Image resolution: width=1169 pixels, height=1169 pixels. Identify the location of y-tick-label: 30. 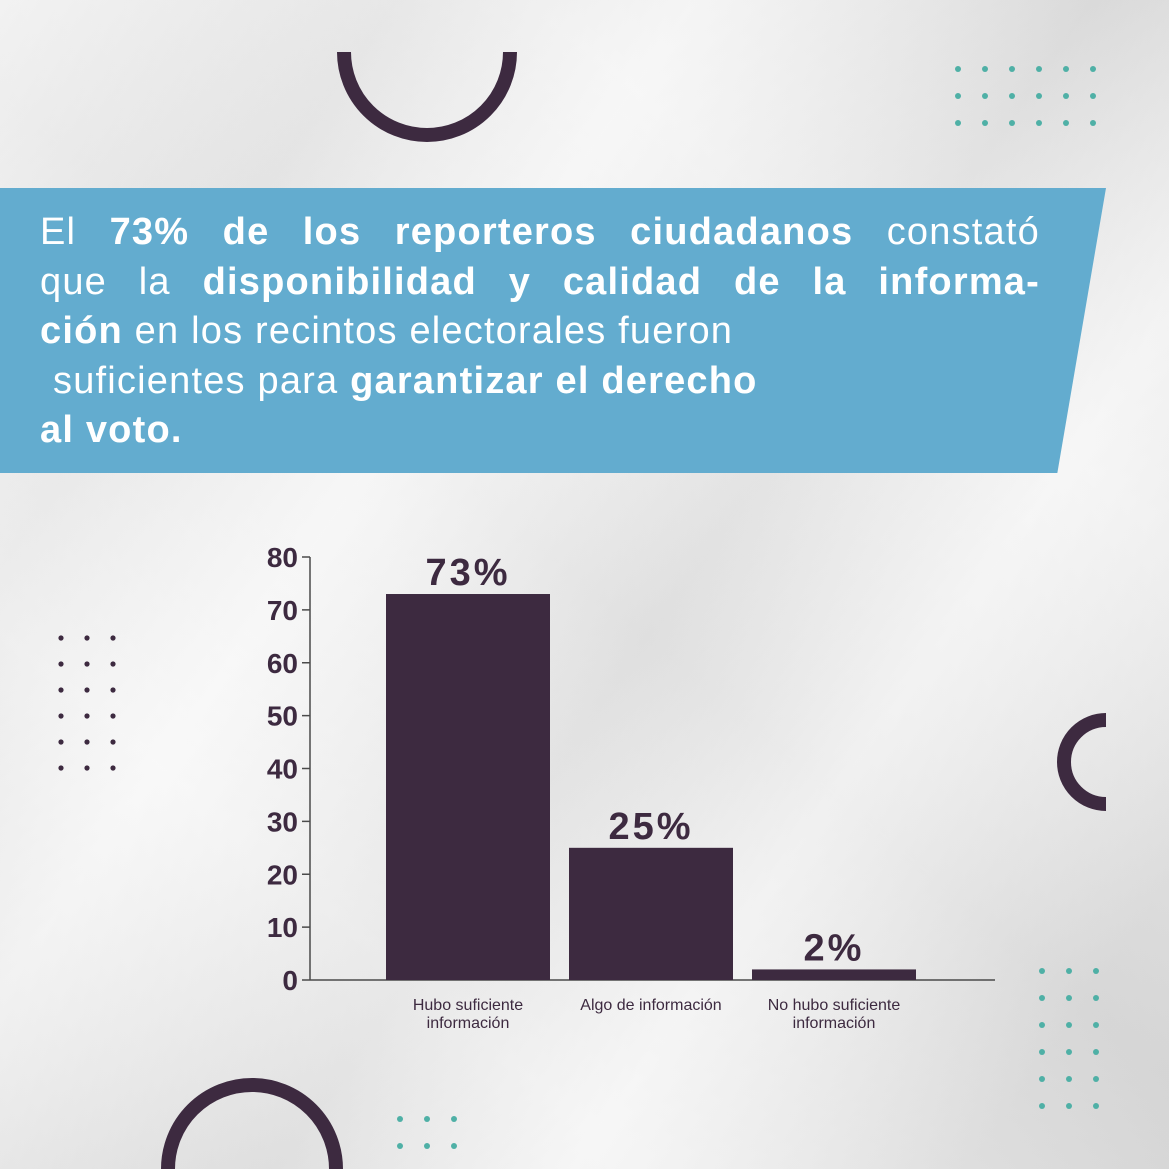
(282, 821).